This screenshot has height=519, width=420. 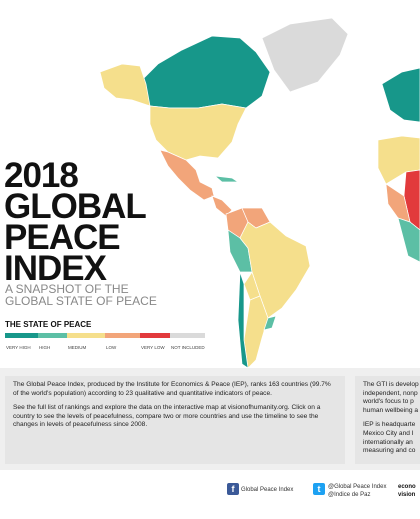 What do you see at coordinates (18, 347) in the screenshot?
I see `legend-label: VERY HIGH` at bounding box center [18, 347].